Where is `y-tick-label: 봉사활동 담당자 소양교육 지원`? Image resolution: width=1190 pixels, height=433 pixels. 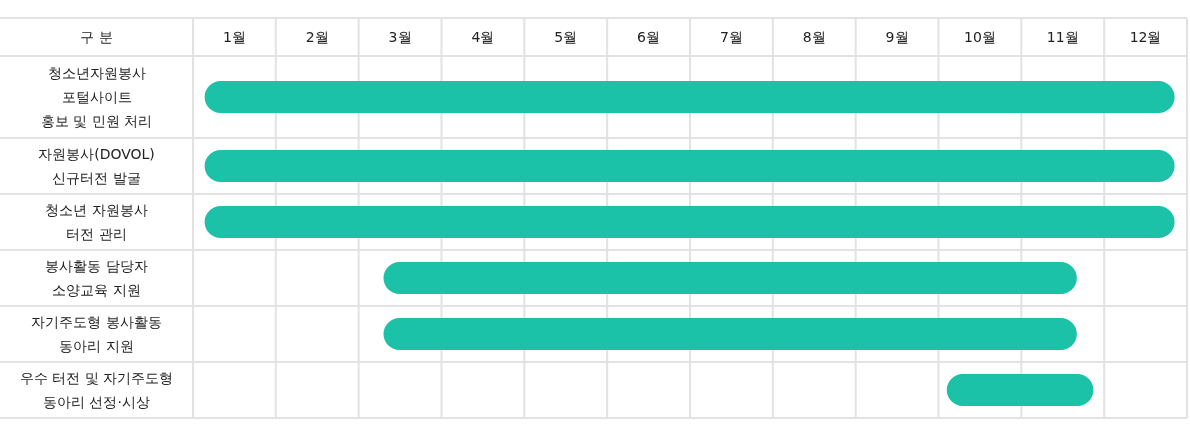 y-tick-label: 봉사활동 담당자 소양교육 지원 is located at coordinates (96, 278).